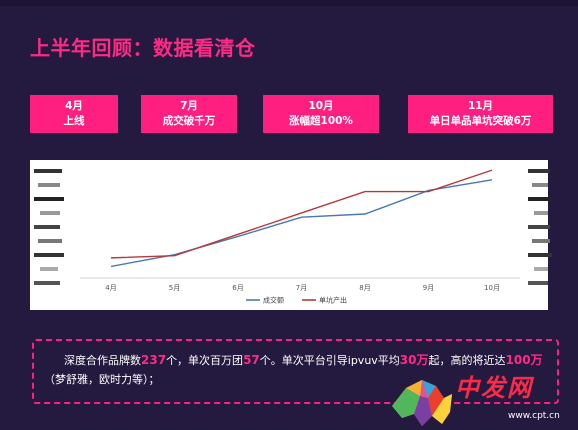 The height and width of the screenshot is (430, 578). Describe the element at coordinates (174, 288) in the screenshot. I see `x-tick-label: 5月` at that location.